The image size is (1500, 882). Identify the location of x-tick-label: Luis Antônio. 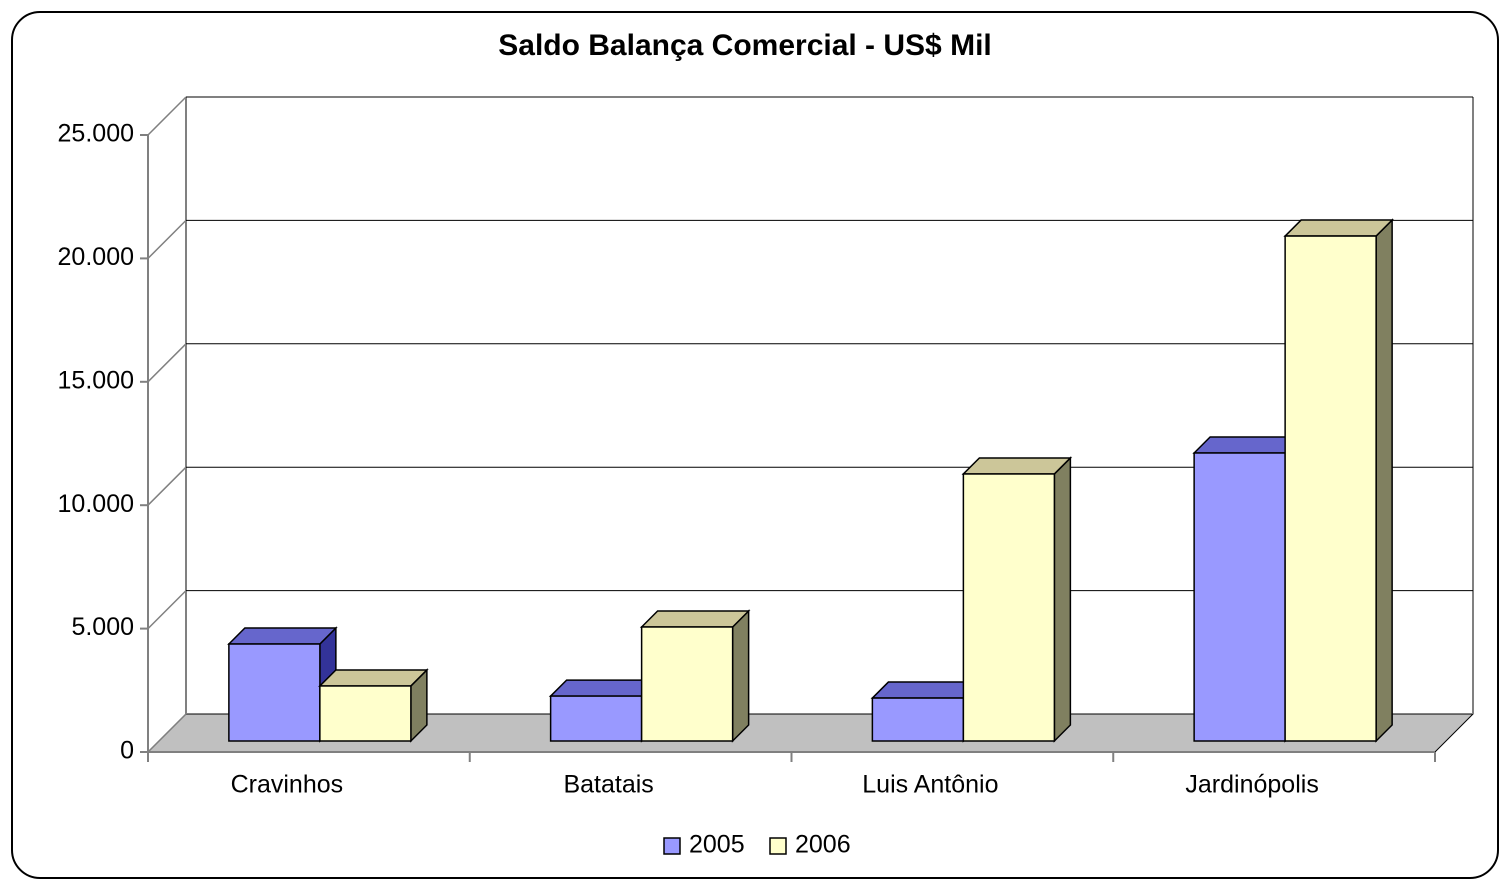
(930, 785).